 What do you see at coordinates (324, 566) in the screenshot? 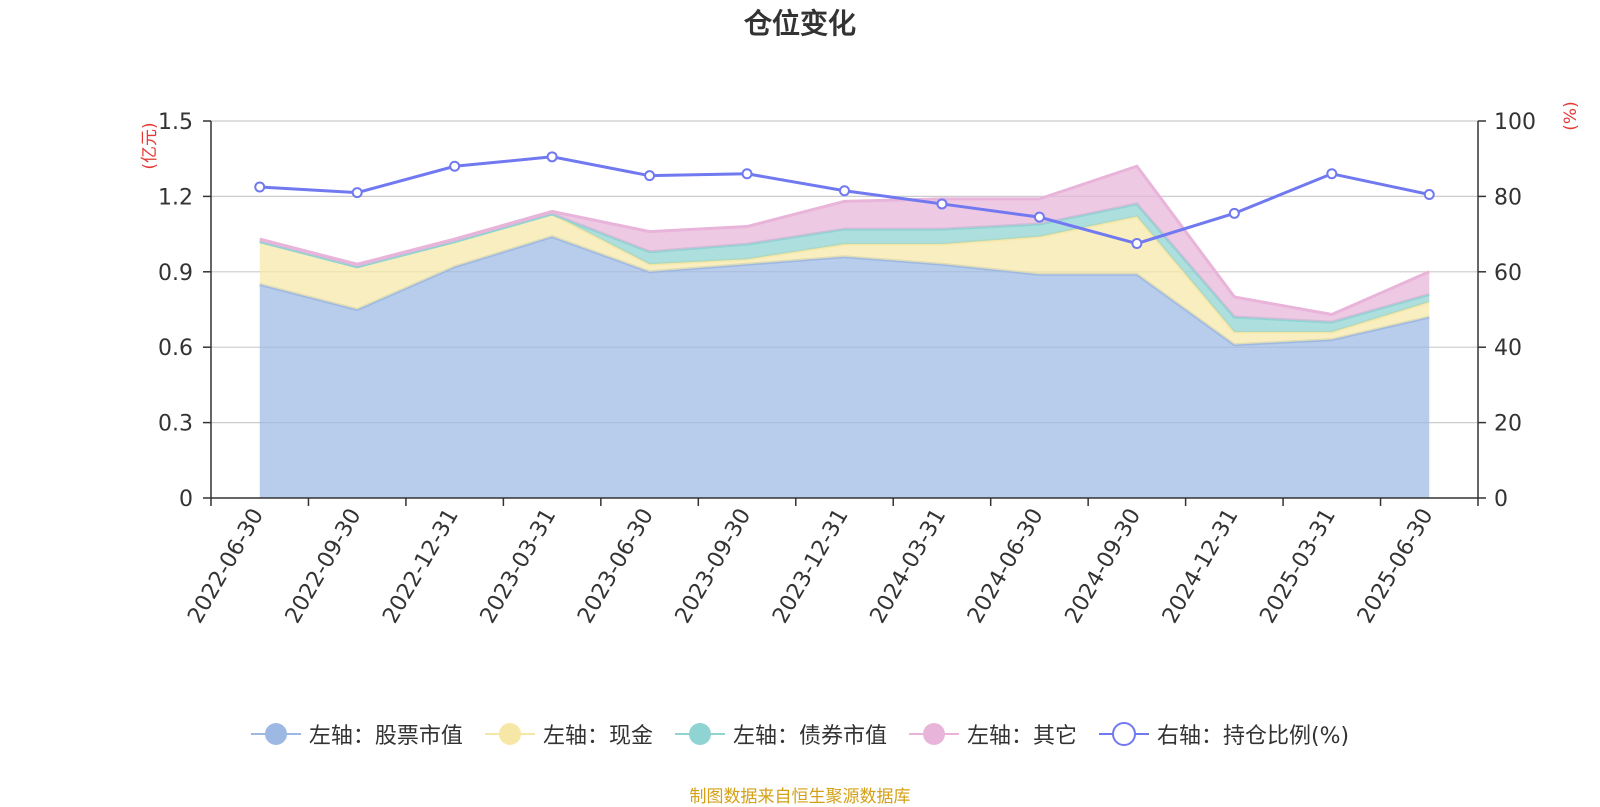
I see `x-tick-label: 2022-09-30` at bounding box center [324, 566].